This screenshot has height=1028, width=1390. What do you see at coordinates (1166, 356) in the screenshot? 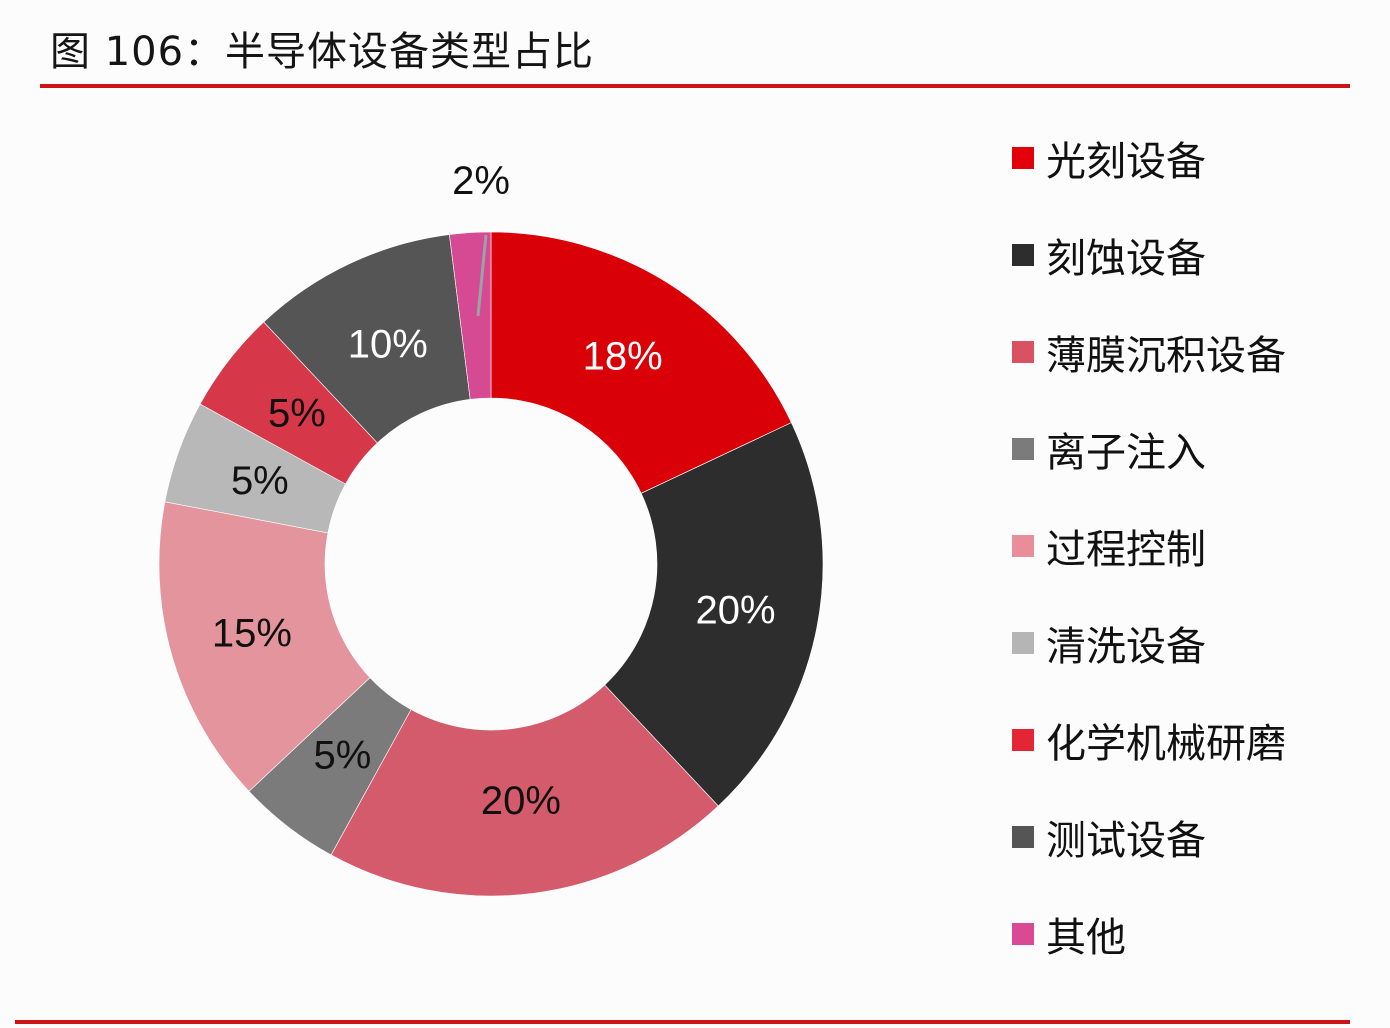
I see `legend-label: 薄膜沉积设备` at bounding box center [1166, 356].